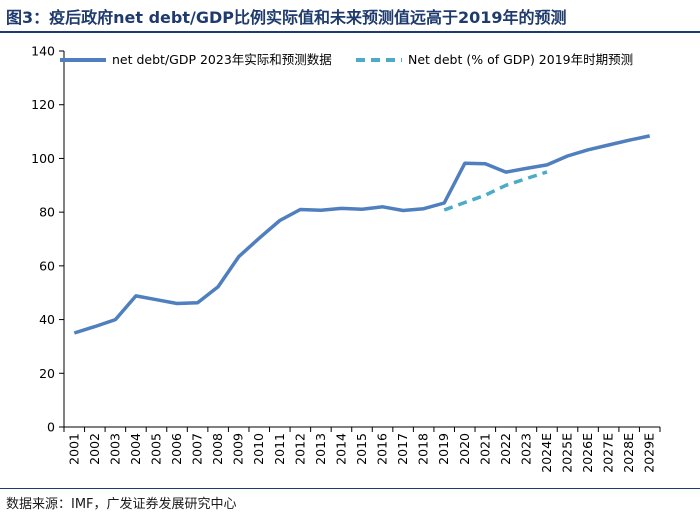  I want to click on x-tick-label: 2014, so click(340, 449).